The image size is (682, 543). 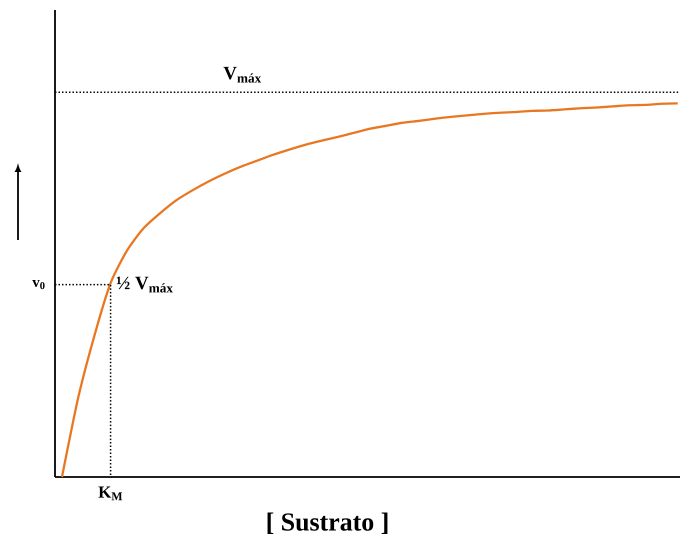 What do you see at coordinates (242, 74) in the screenshot?
I see `ref-line-label: V$_{máx}$` at bounding box center [242, 74].